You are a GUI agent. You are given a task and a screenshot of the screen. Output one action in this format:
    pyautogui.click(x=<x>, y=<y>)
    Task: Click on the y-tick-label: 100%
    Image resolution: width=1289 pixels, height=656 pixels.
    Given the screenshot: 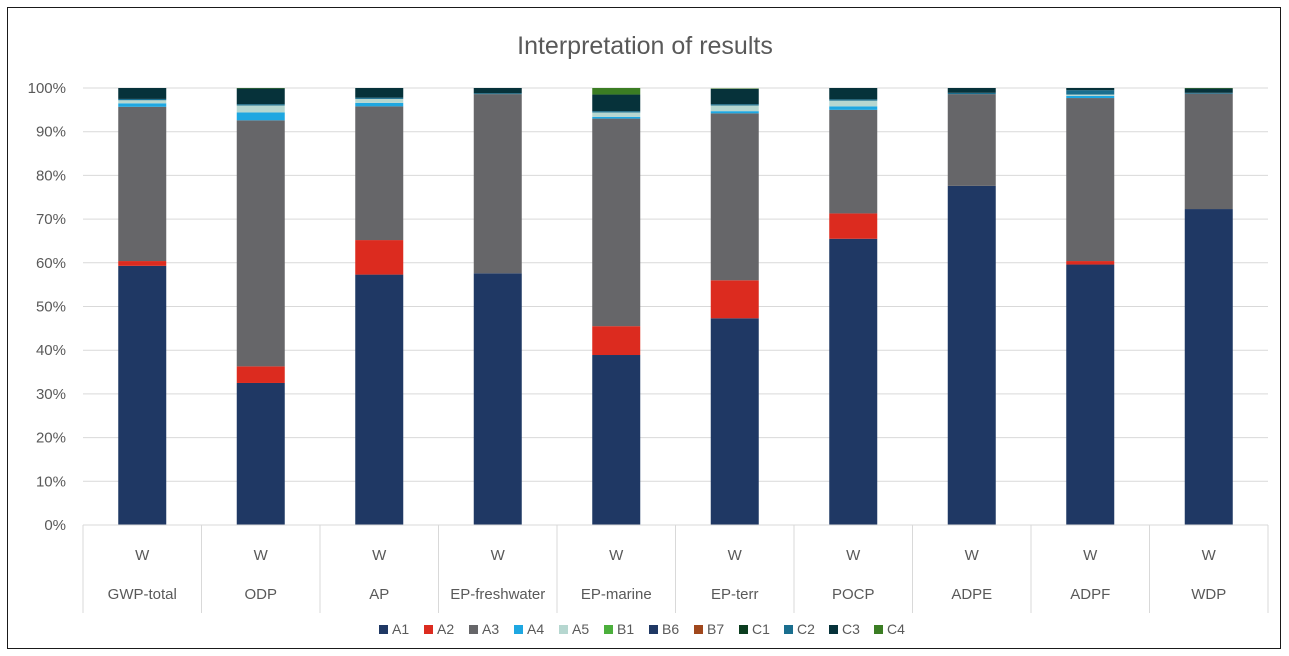 What is the action you would take?
    pyautogui.click(x=47, y=88)
    